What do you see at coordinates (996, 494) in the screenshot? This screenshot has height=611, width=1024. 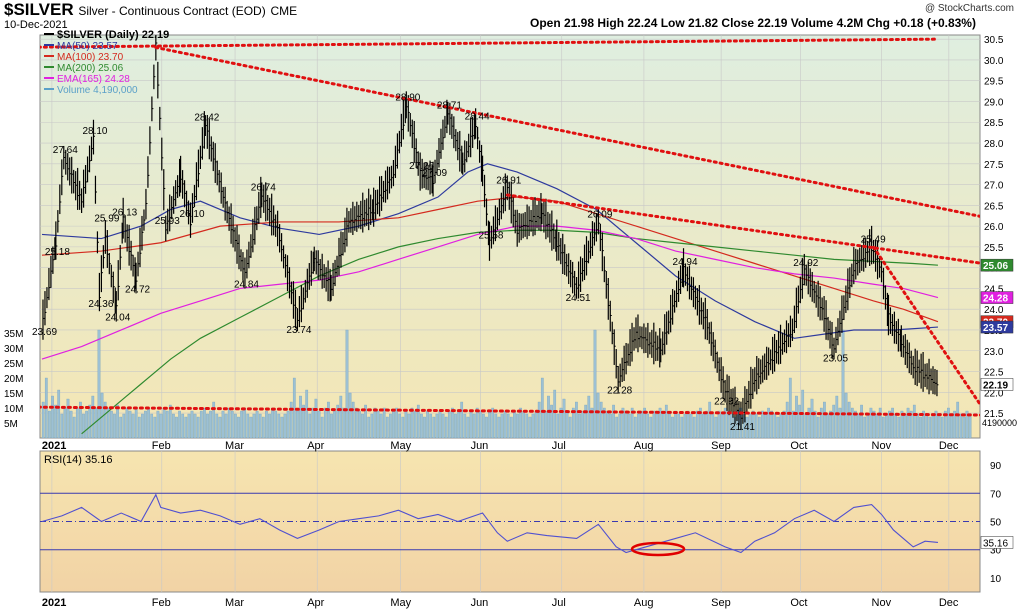 I see `rsi-tick-label: 70` at bounding box center [996, 494].